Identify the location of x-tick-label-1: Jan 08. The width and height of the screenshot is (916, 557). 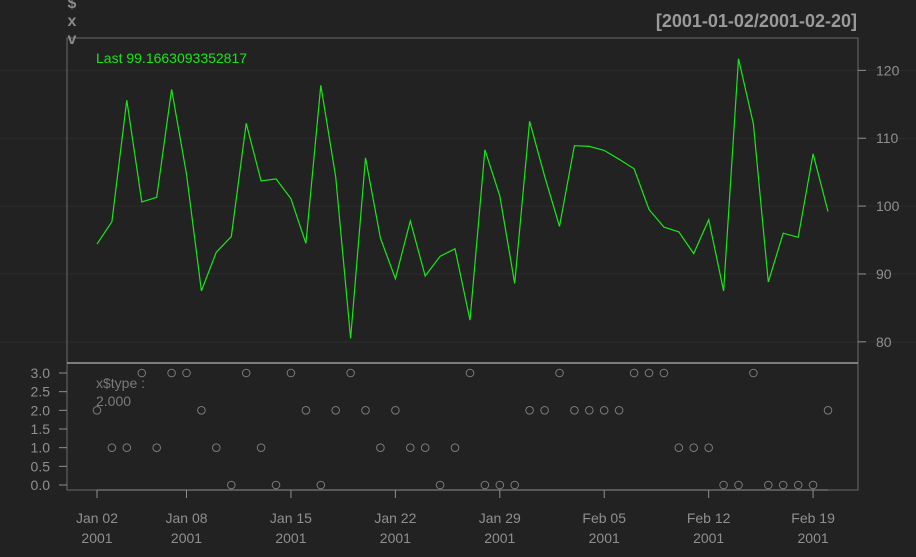
(186, 518).